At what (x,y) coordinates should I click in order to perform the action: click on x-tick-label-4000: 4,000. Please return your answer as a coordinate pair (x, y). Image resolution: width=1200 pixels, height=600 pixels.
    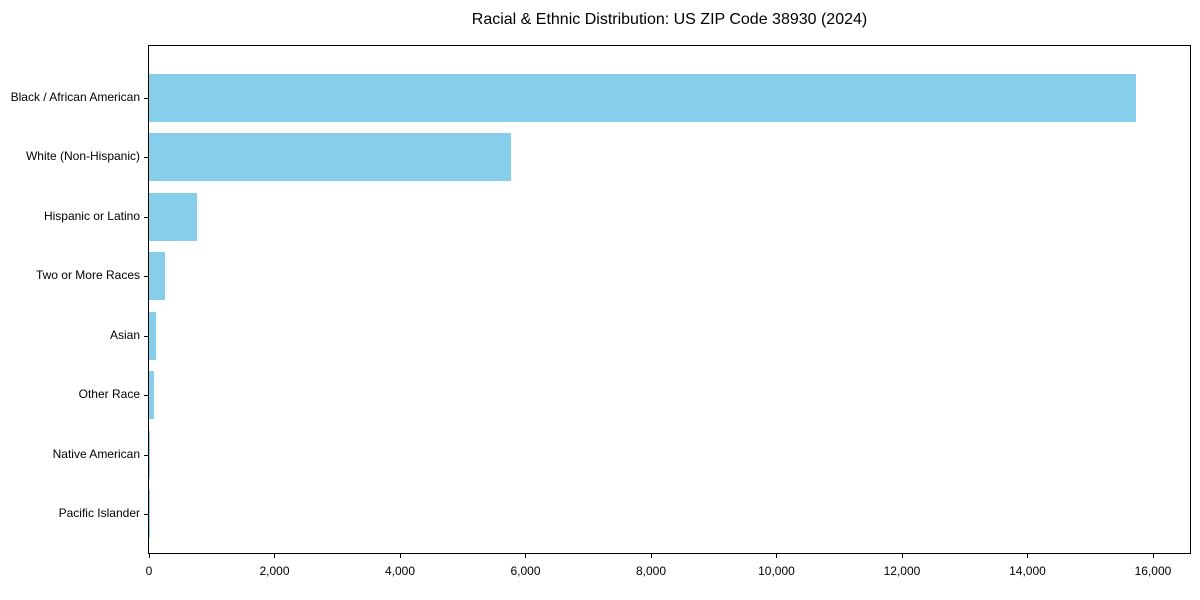
    Looking at the image, I should click on (399, 571).